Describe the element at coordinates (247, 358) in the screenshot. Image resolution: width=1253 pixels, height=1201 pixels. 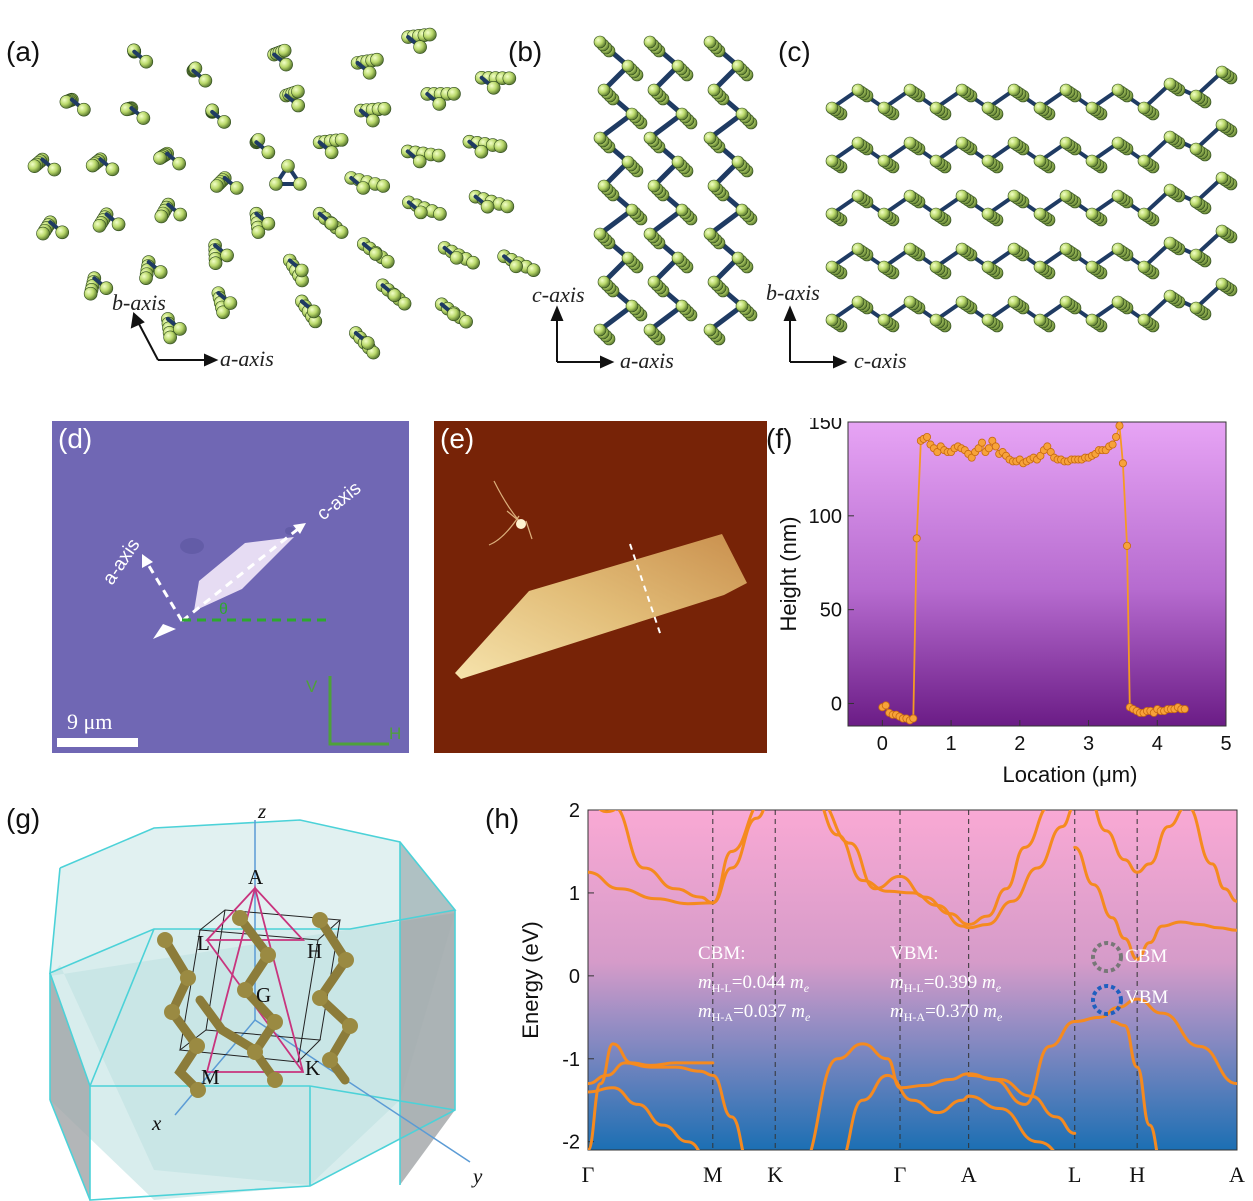
I see `a-a-axis-label: a-axis` at that location.